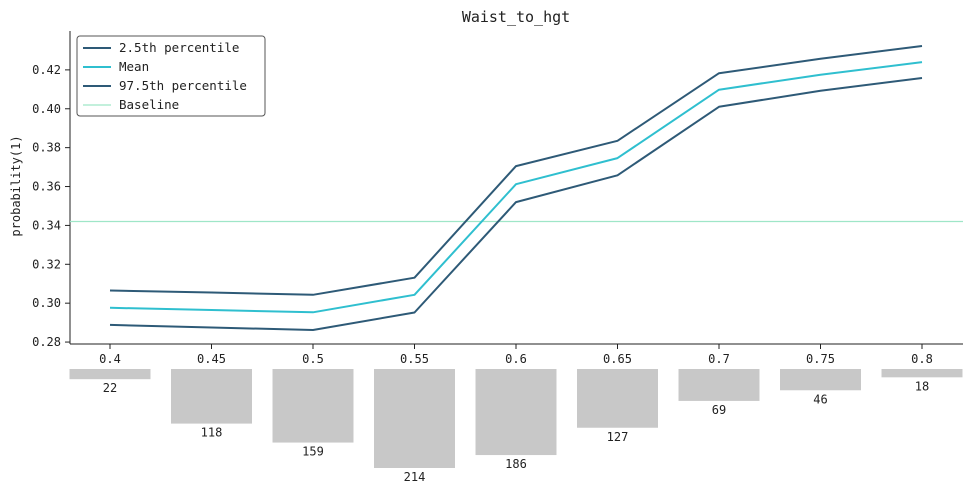 Image resolution: width=972 pixels, height=492 pixels. I want to click on legend-label-baseline: Baseline, so click(149, 104).